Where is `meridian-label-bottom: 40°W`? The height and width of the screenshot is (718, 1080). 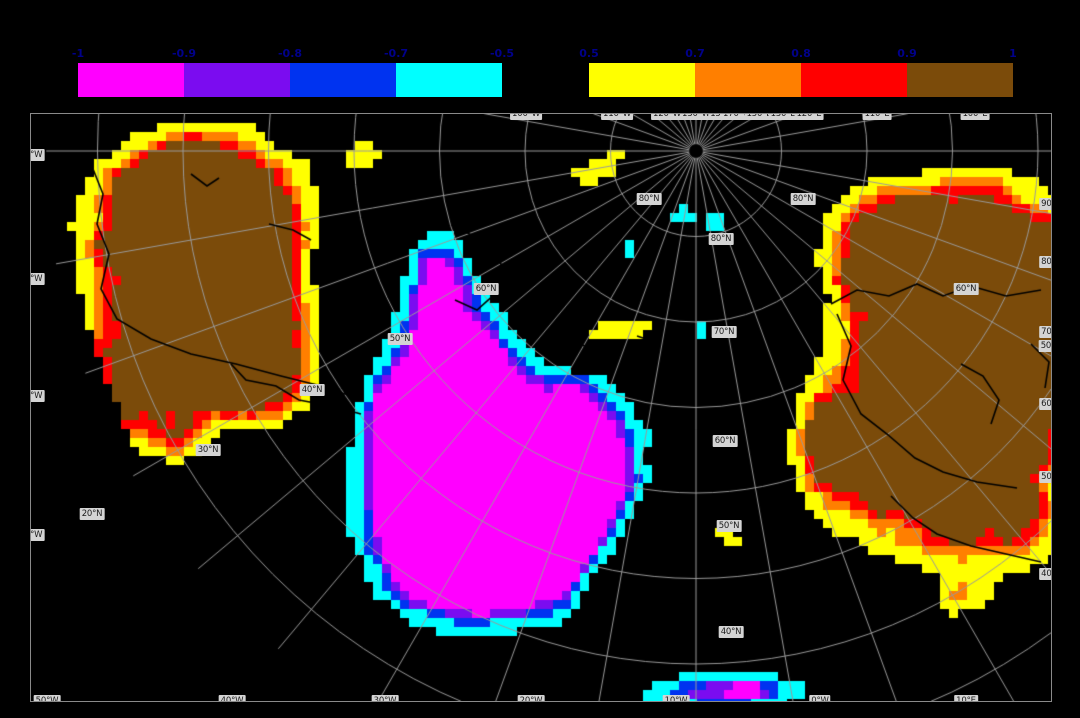 meridian-label-bottom: 40°W is located at coordinates (232, 698).